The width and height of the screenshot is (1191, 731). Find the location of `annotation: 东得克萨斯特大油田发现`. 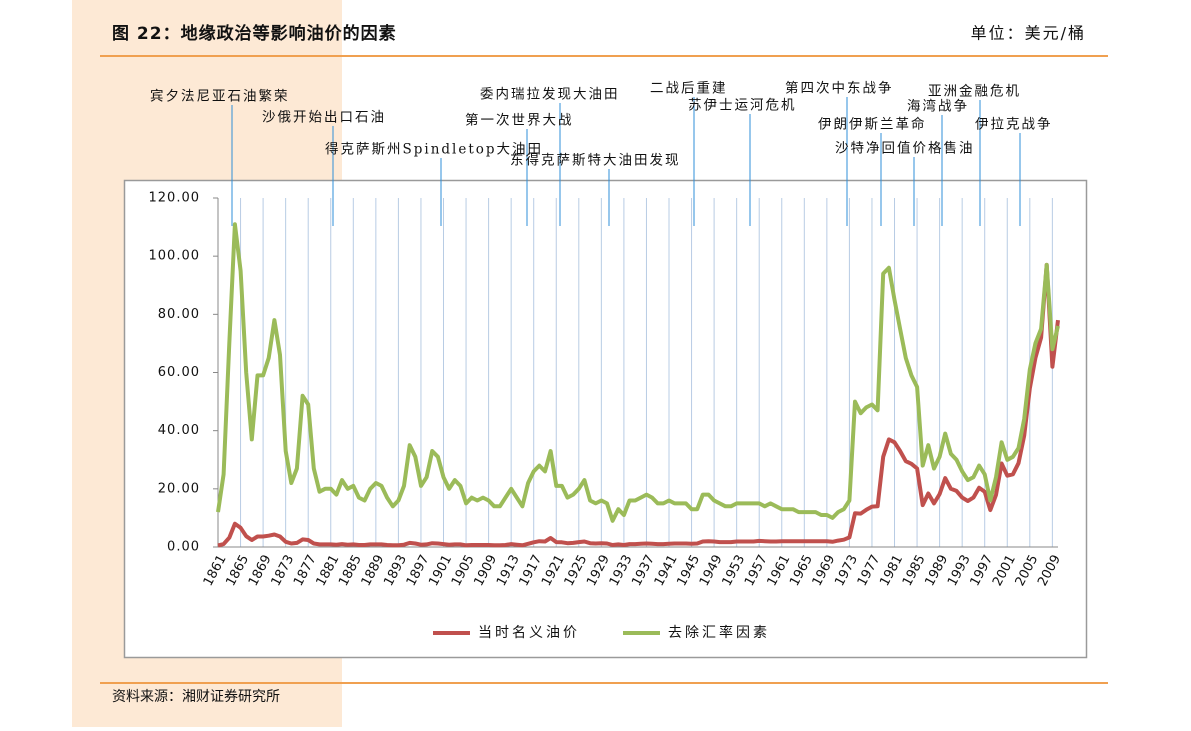

annotation: 东得克萨斯特大油田发现 is located at coordinates (595, 160).